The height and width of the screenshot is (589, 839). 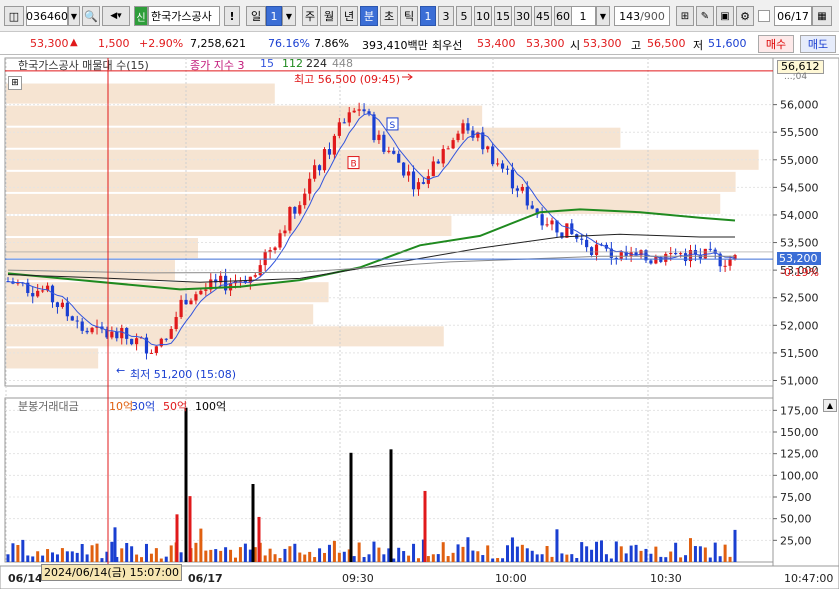 I want to click on date-field: 06/17, so click(x=793, y=16).